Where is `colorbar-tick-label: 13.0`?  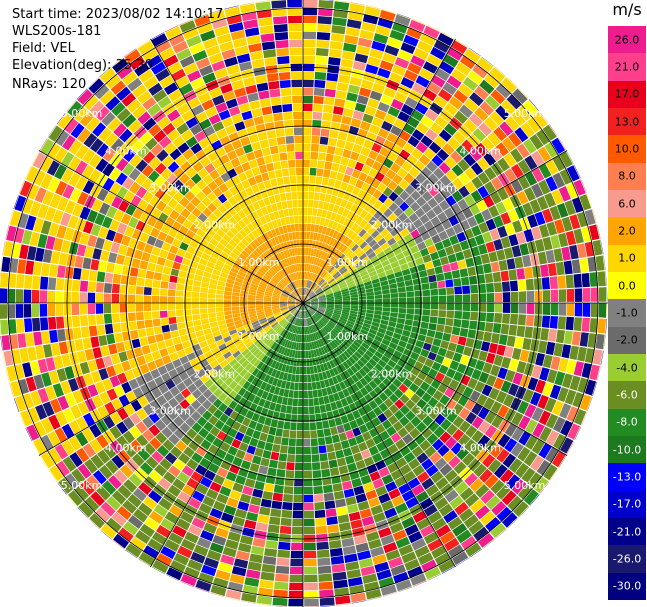
colorbar-tick-label: 13.0 is located at coordinates (627, 122).